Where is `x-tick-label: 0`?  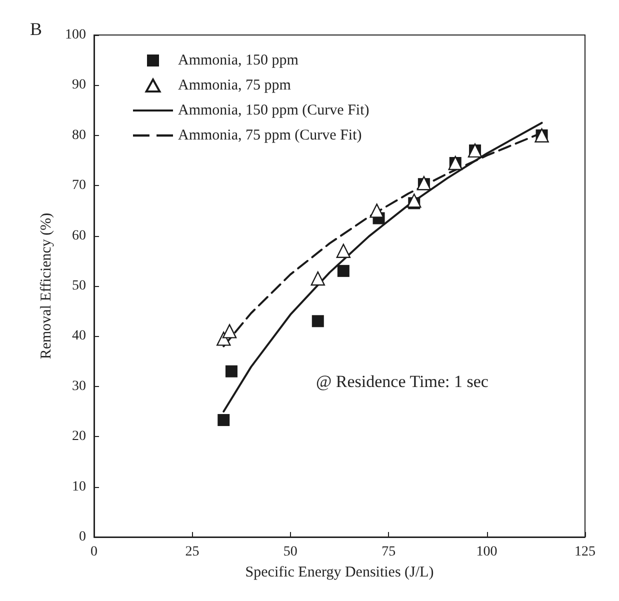 x-tick-label: 0 is located at coordinates (94, 552).